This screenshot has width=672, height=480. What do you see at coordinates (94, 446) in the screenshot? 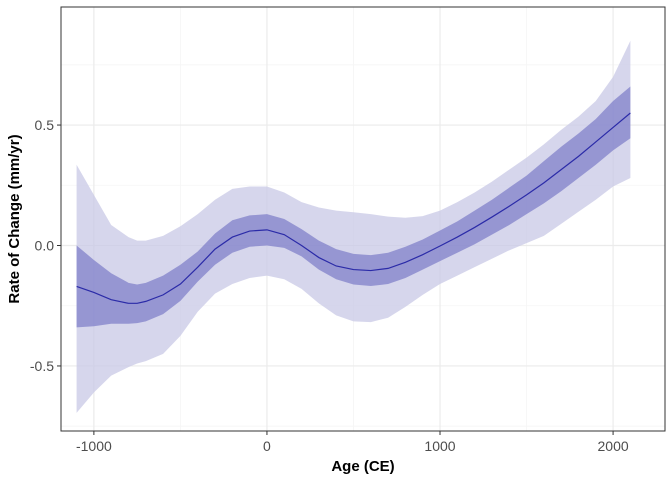
I see `x-tick-label: -1000` at bounding box center [94, 446].